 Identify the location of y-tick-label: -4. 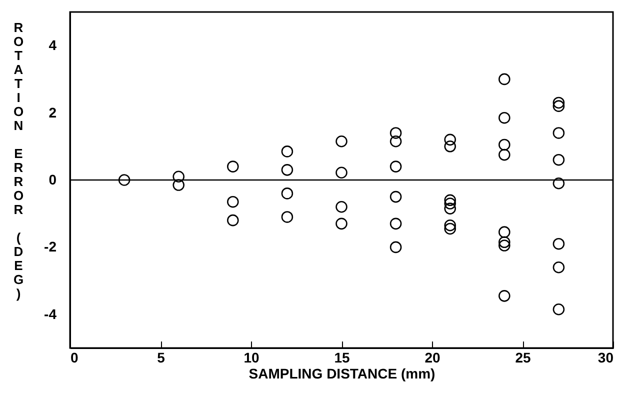
(50, 314).